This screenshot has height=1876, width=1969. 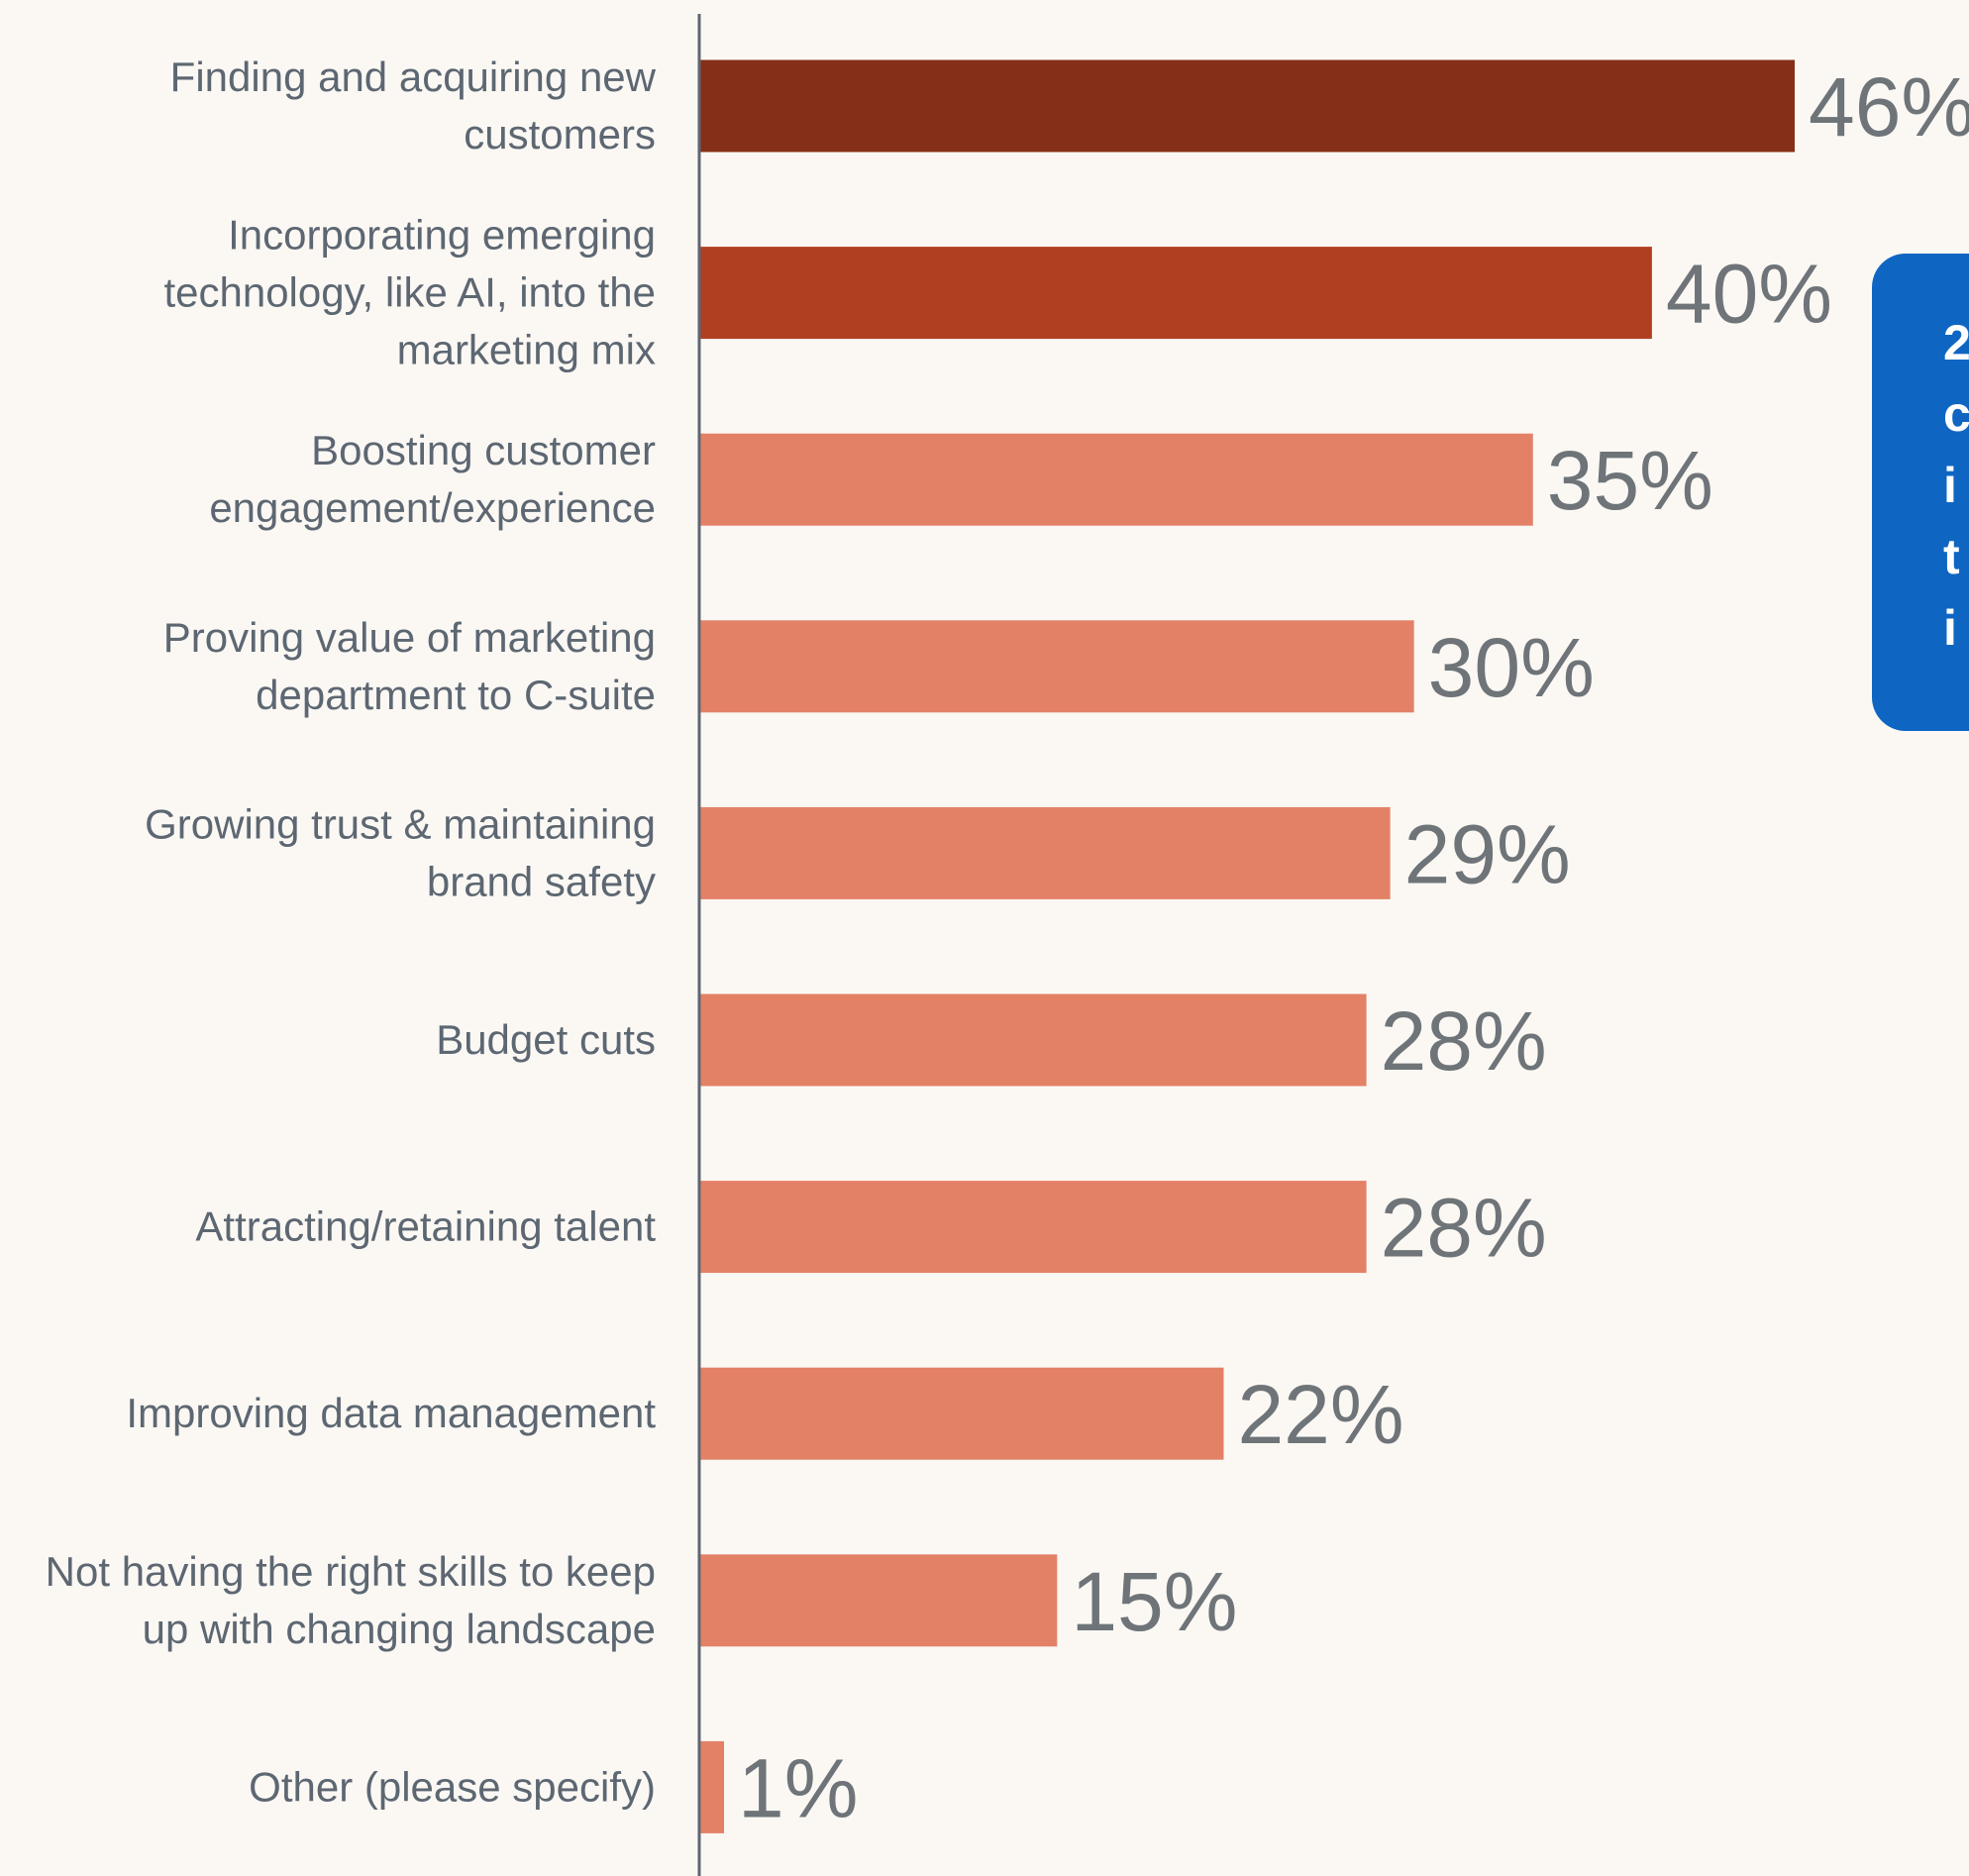 I want to click on value-label-6: 28%, so click(x=1464, y=1041).